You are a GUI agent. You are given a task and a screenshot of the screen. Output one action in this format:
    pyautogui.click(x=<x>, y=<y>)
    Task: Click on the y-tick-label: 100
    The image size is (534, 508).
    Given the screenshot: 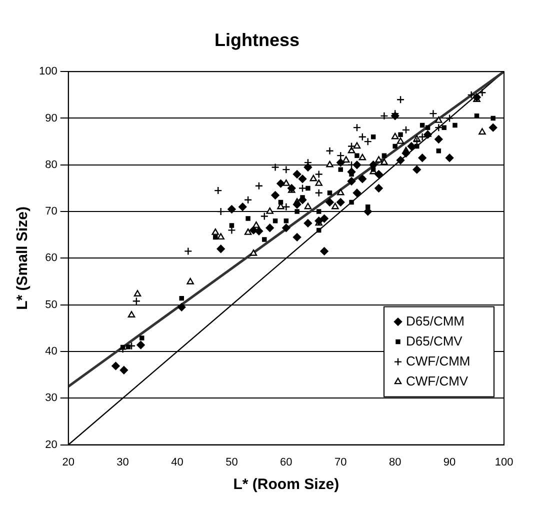 What is the action you would take?
    pyautogui.click(x=48, y=72)
    